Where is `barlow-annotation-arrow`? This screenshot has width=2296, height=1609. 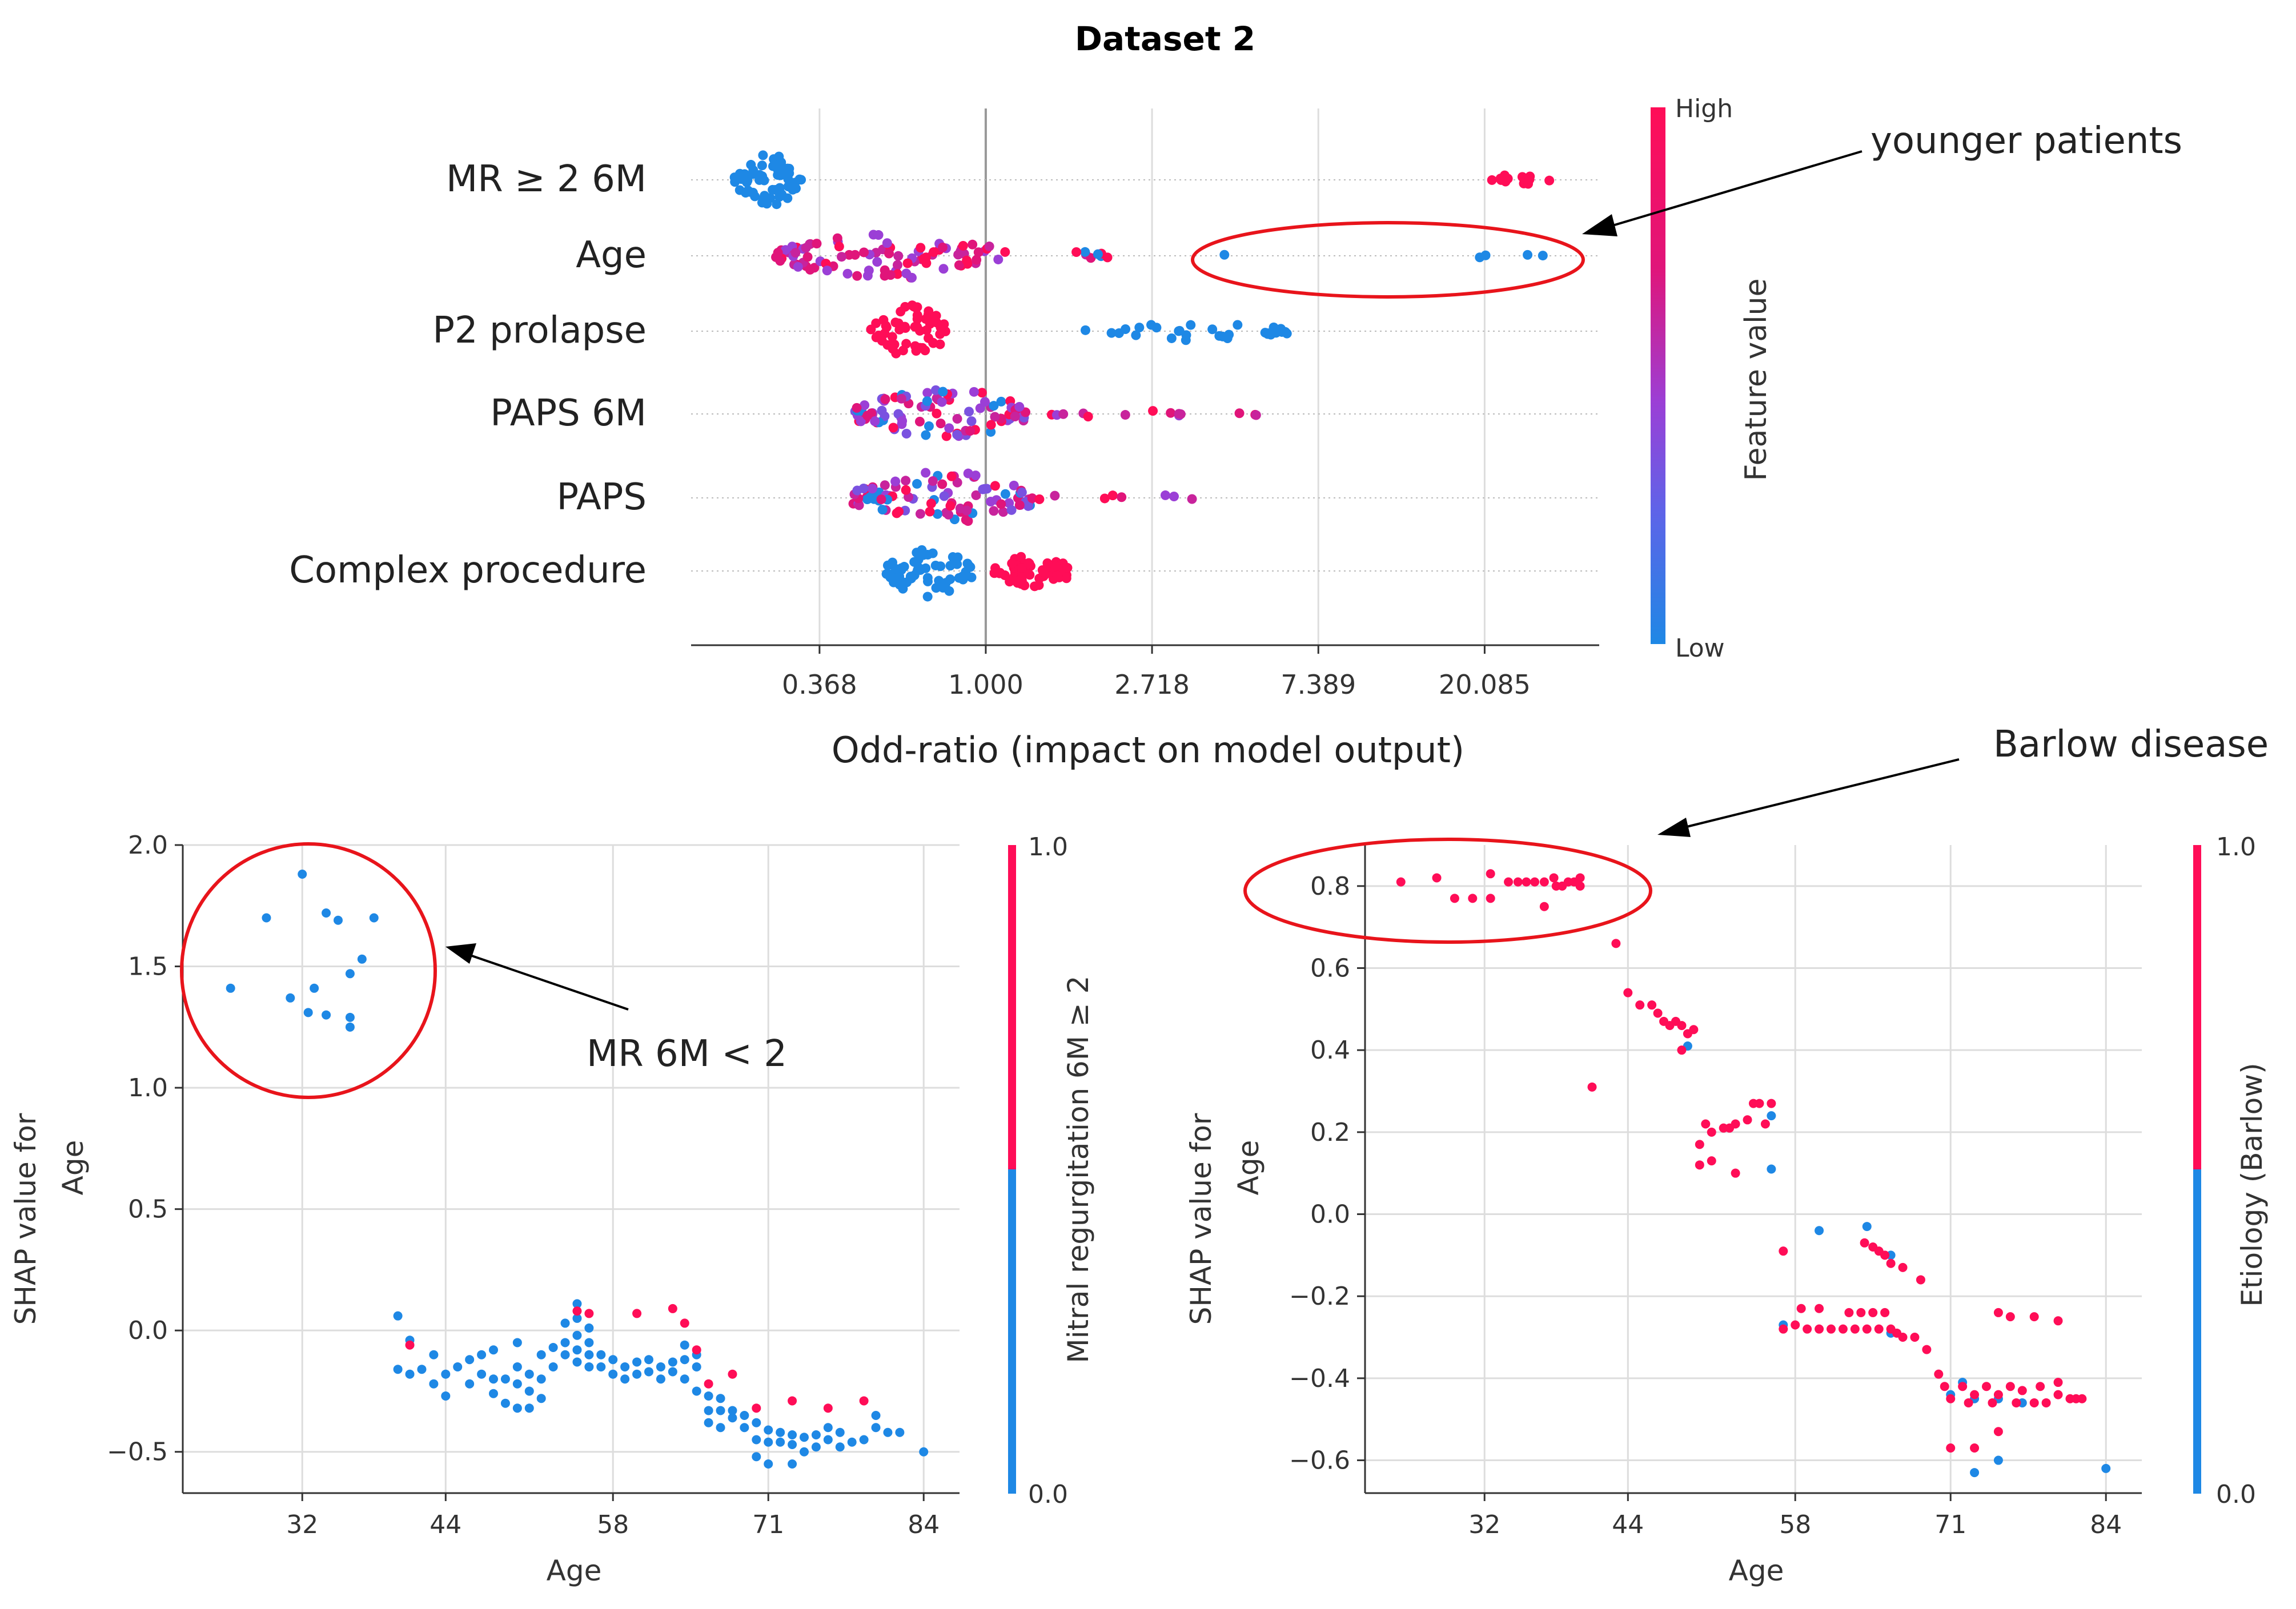 barlow-annotation-arrow is located at coordinates (1815, 795).